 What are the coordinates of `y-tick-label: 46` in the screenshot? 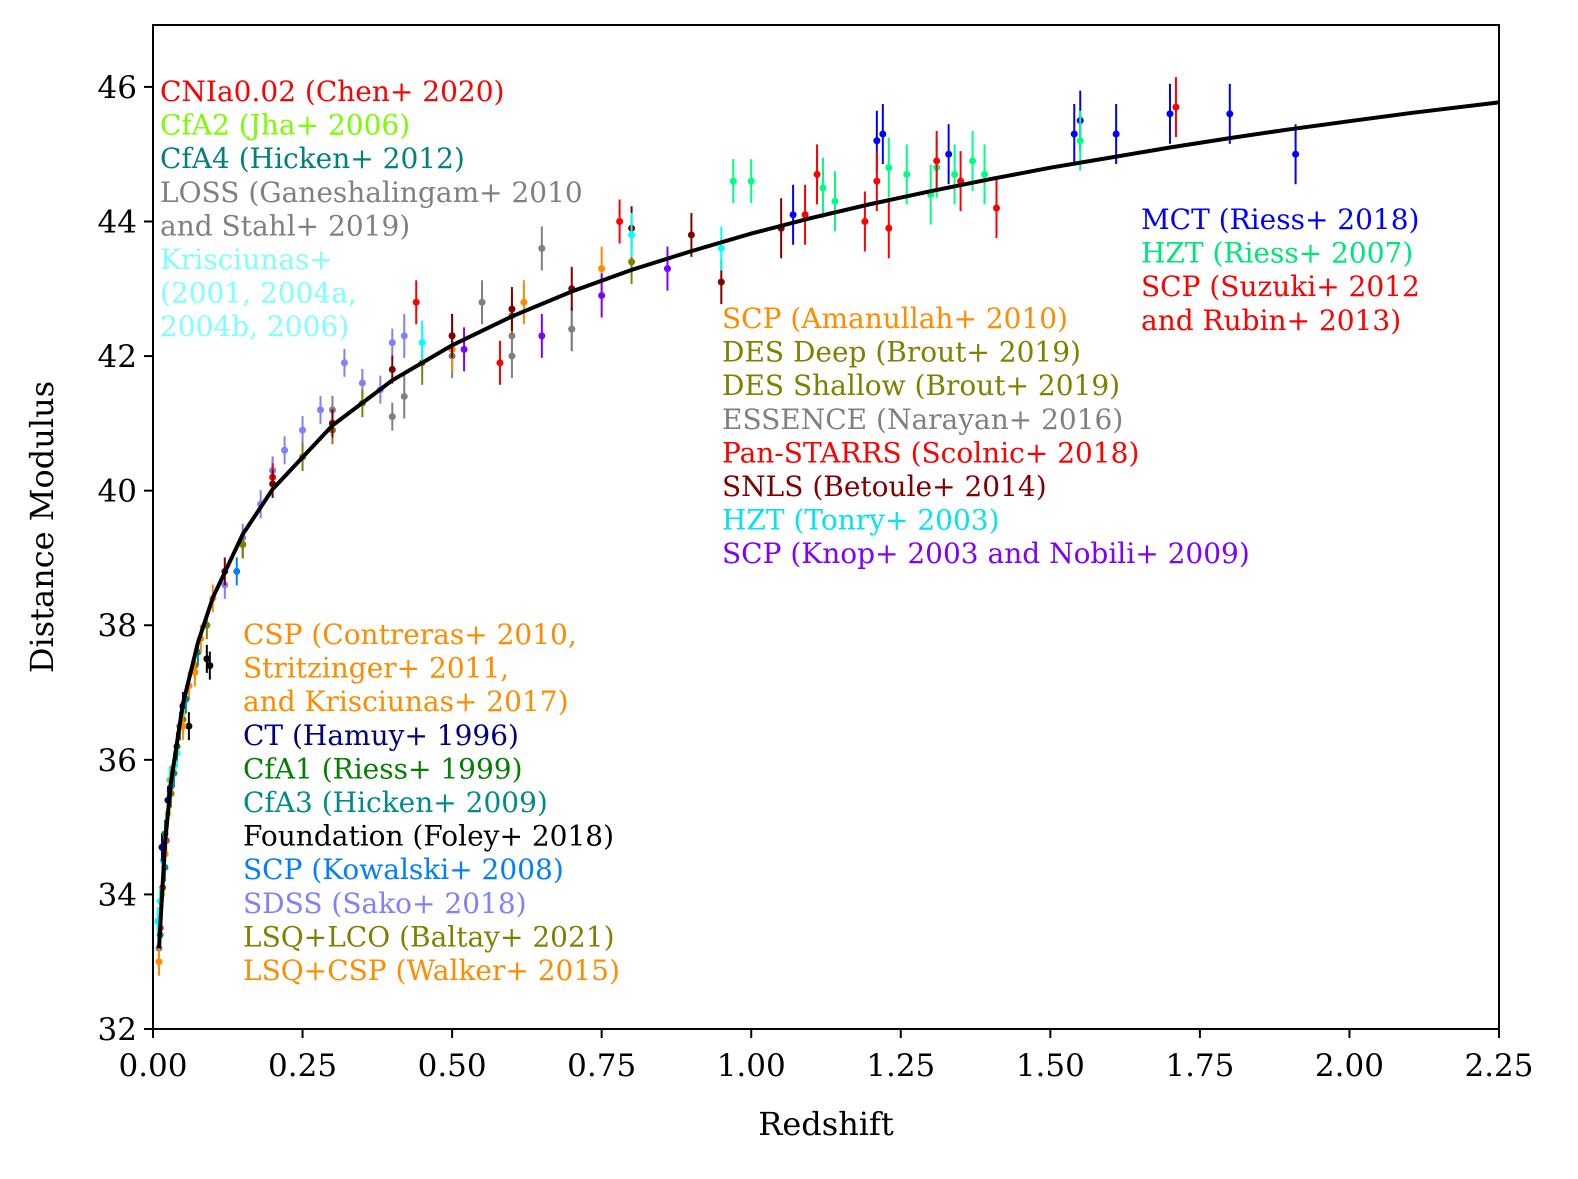 It's located at (117, 88).